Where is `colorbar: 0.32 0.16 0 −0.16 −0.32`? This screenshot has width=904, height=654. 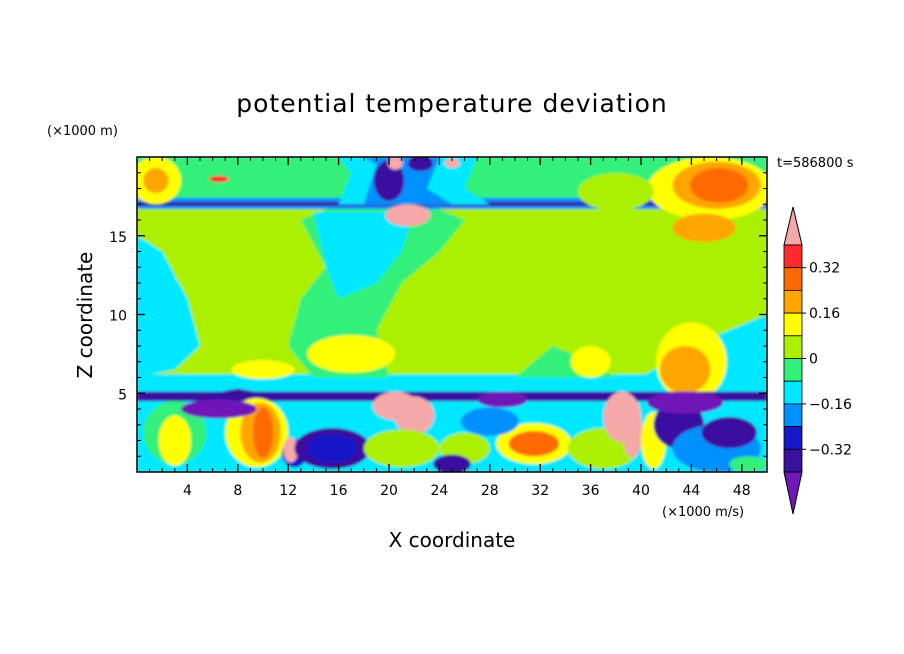 colorbar: 0.32 0.16 0 −0.16 −0.32 is located at coordinates (817, 360).